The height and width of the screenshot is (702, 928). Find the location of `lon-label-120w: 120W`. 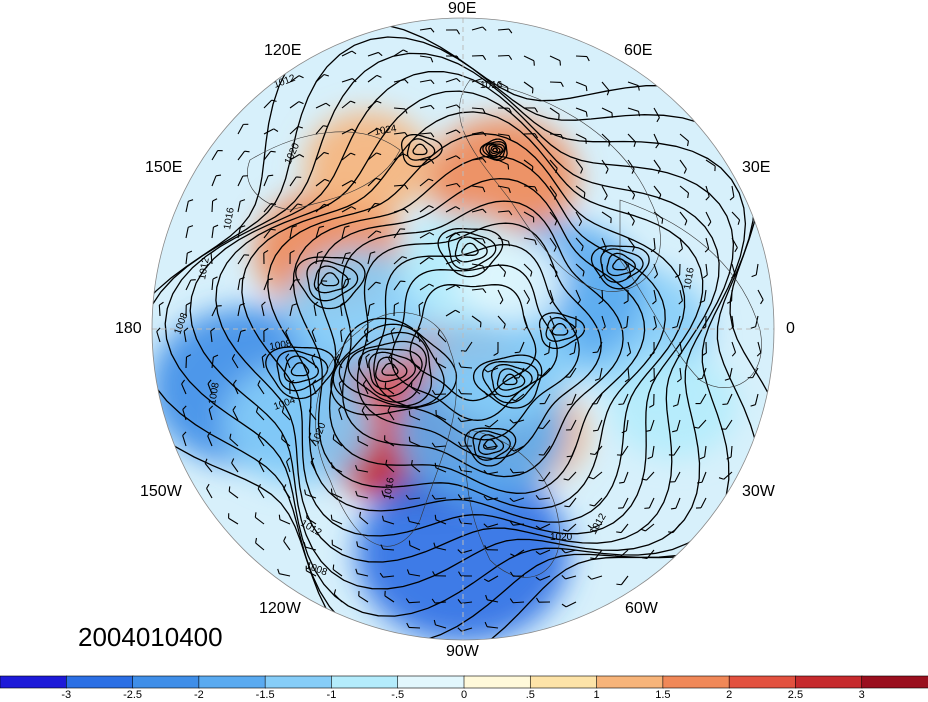

lon-label-120w: 120W is located at coordinates (280, 608).